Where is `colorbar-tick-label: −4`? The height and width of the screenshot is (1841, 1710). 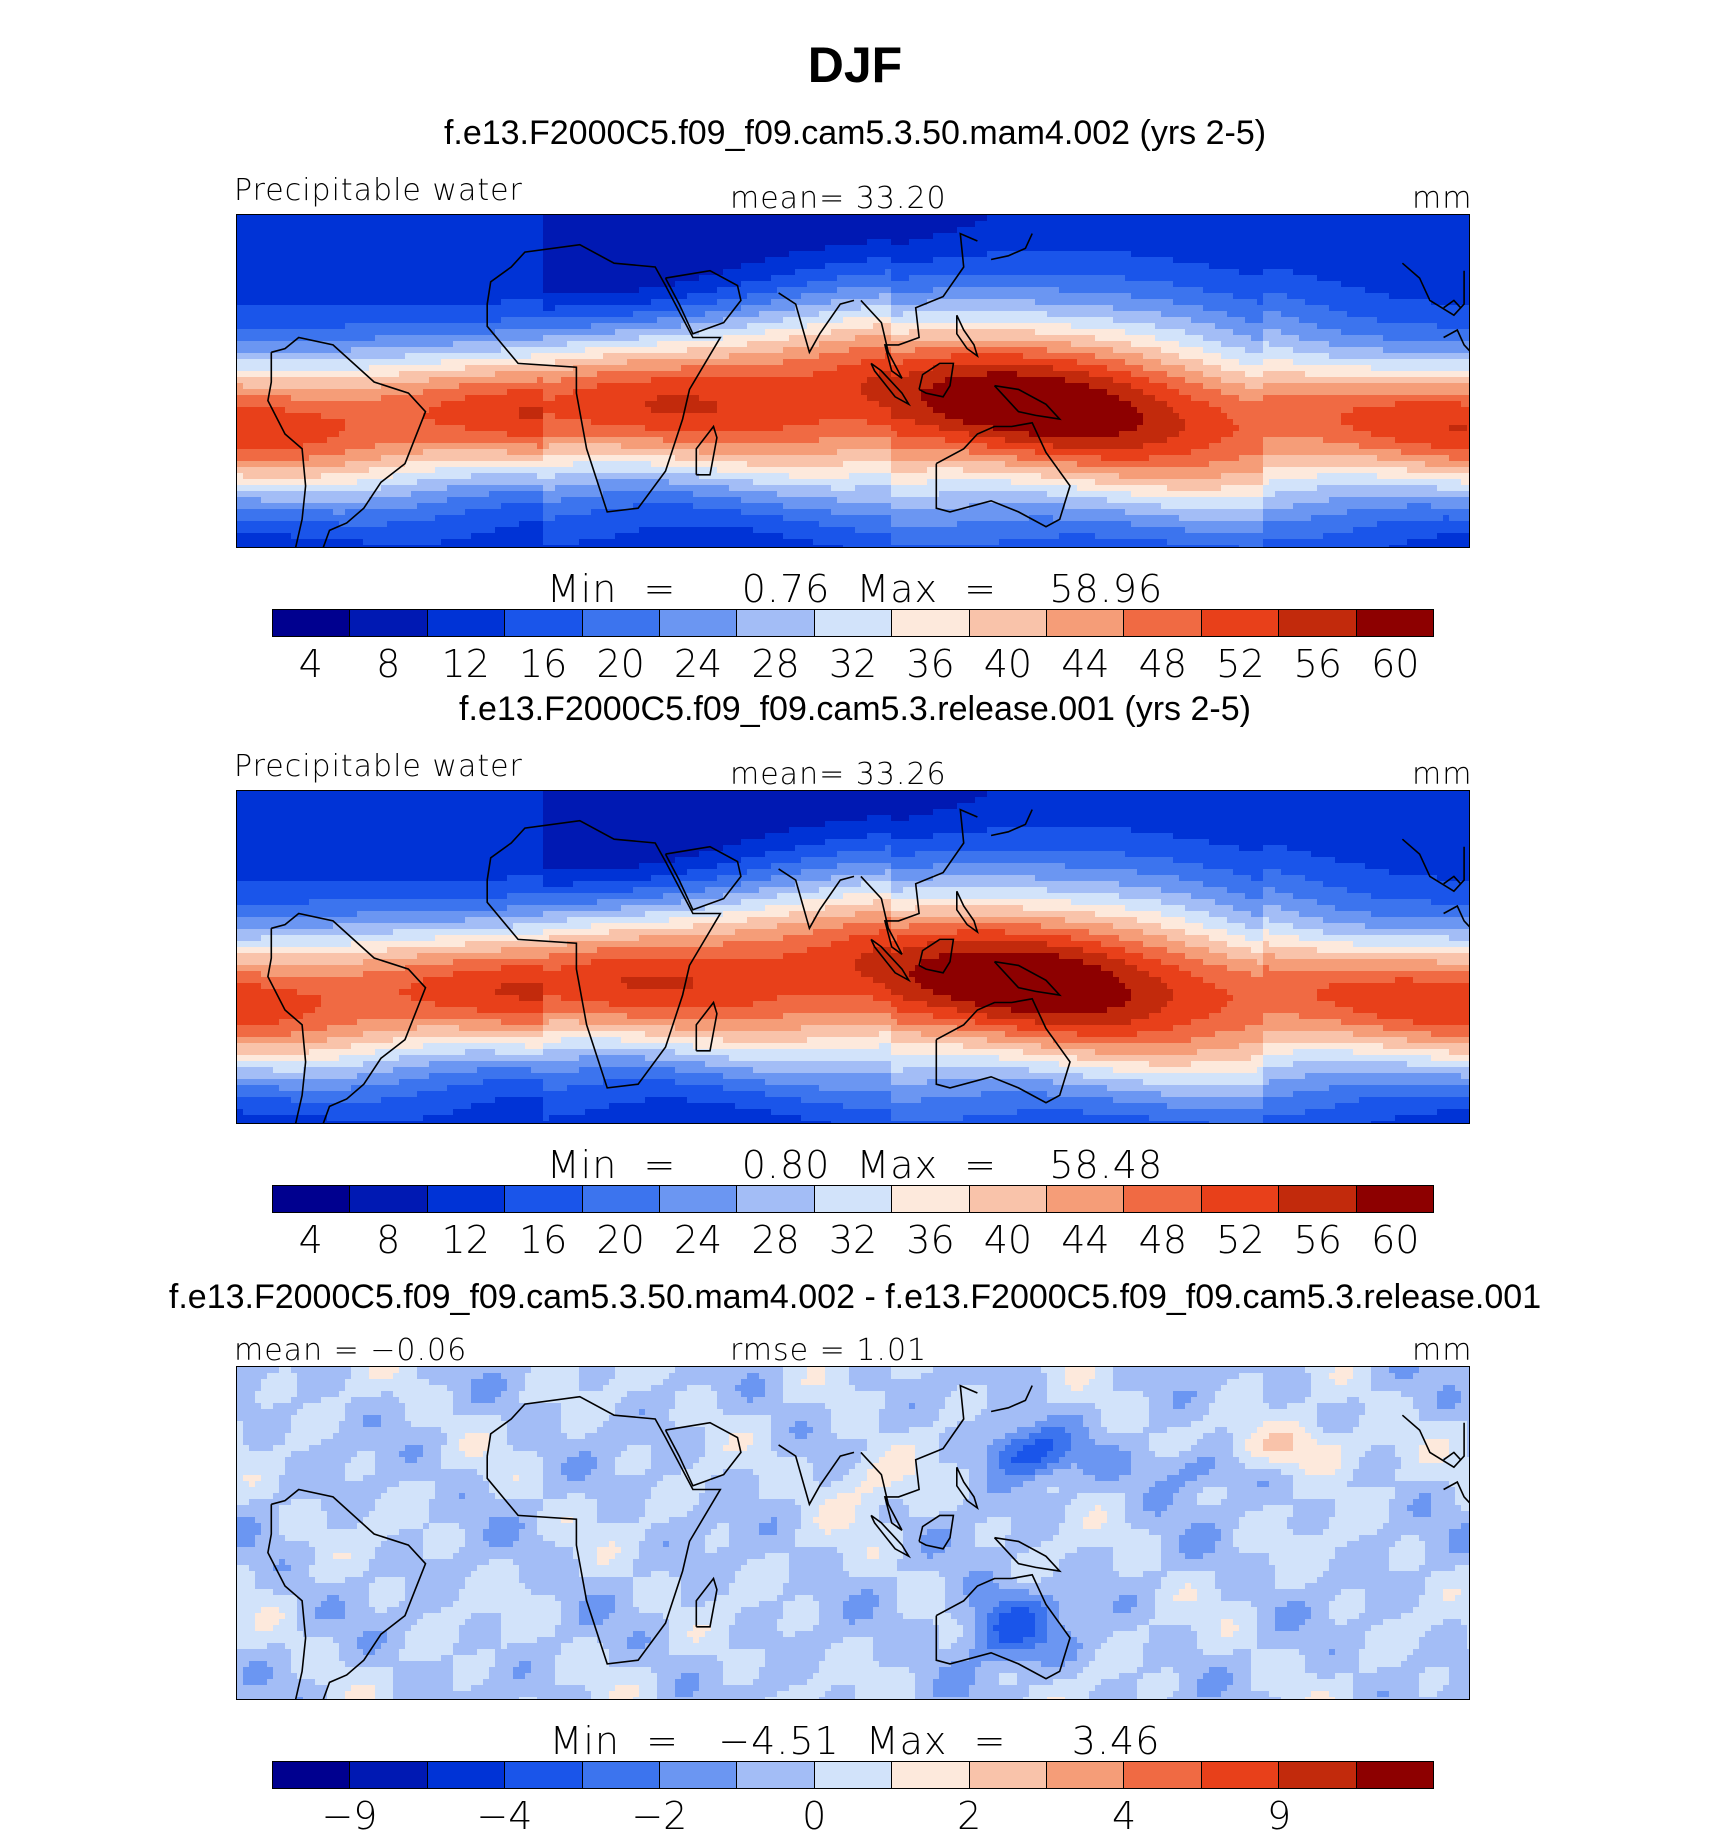 colorbar-tick-label: −4 is located at coordinates (504, 1816).